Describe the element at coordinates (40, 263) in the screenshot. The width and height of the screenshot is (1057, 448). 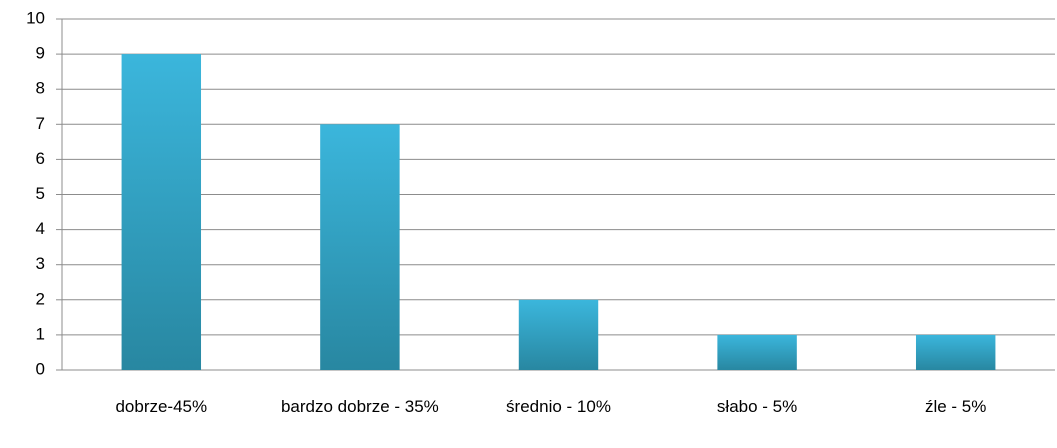
I see `y-tick-label: 3` at that location.